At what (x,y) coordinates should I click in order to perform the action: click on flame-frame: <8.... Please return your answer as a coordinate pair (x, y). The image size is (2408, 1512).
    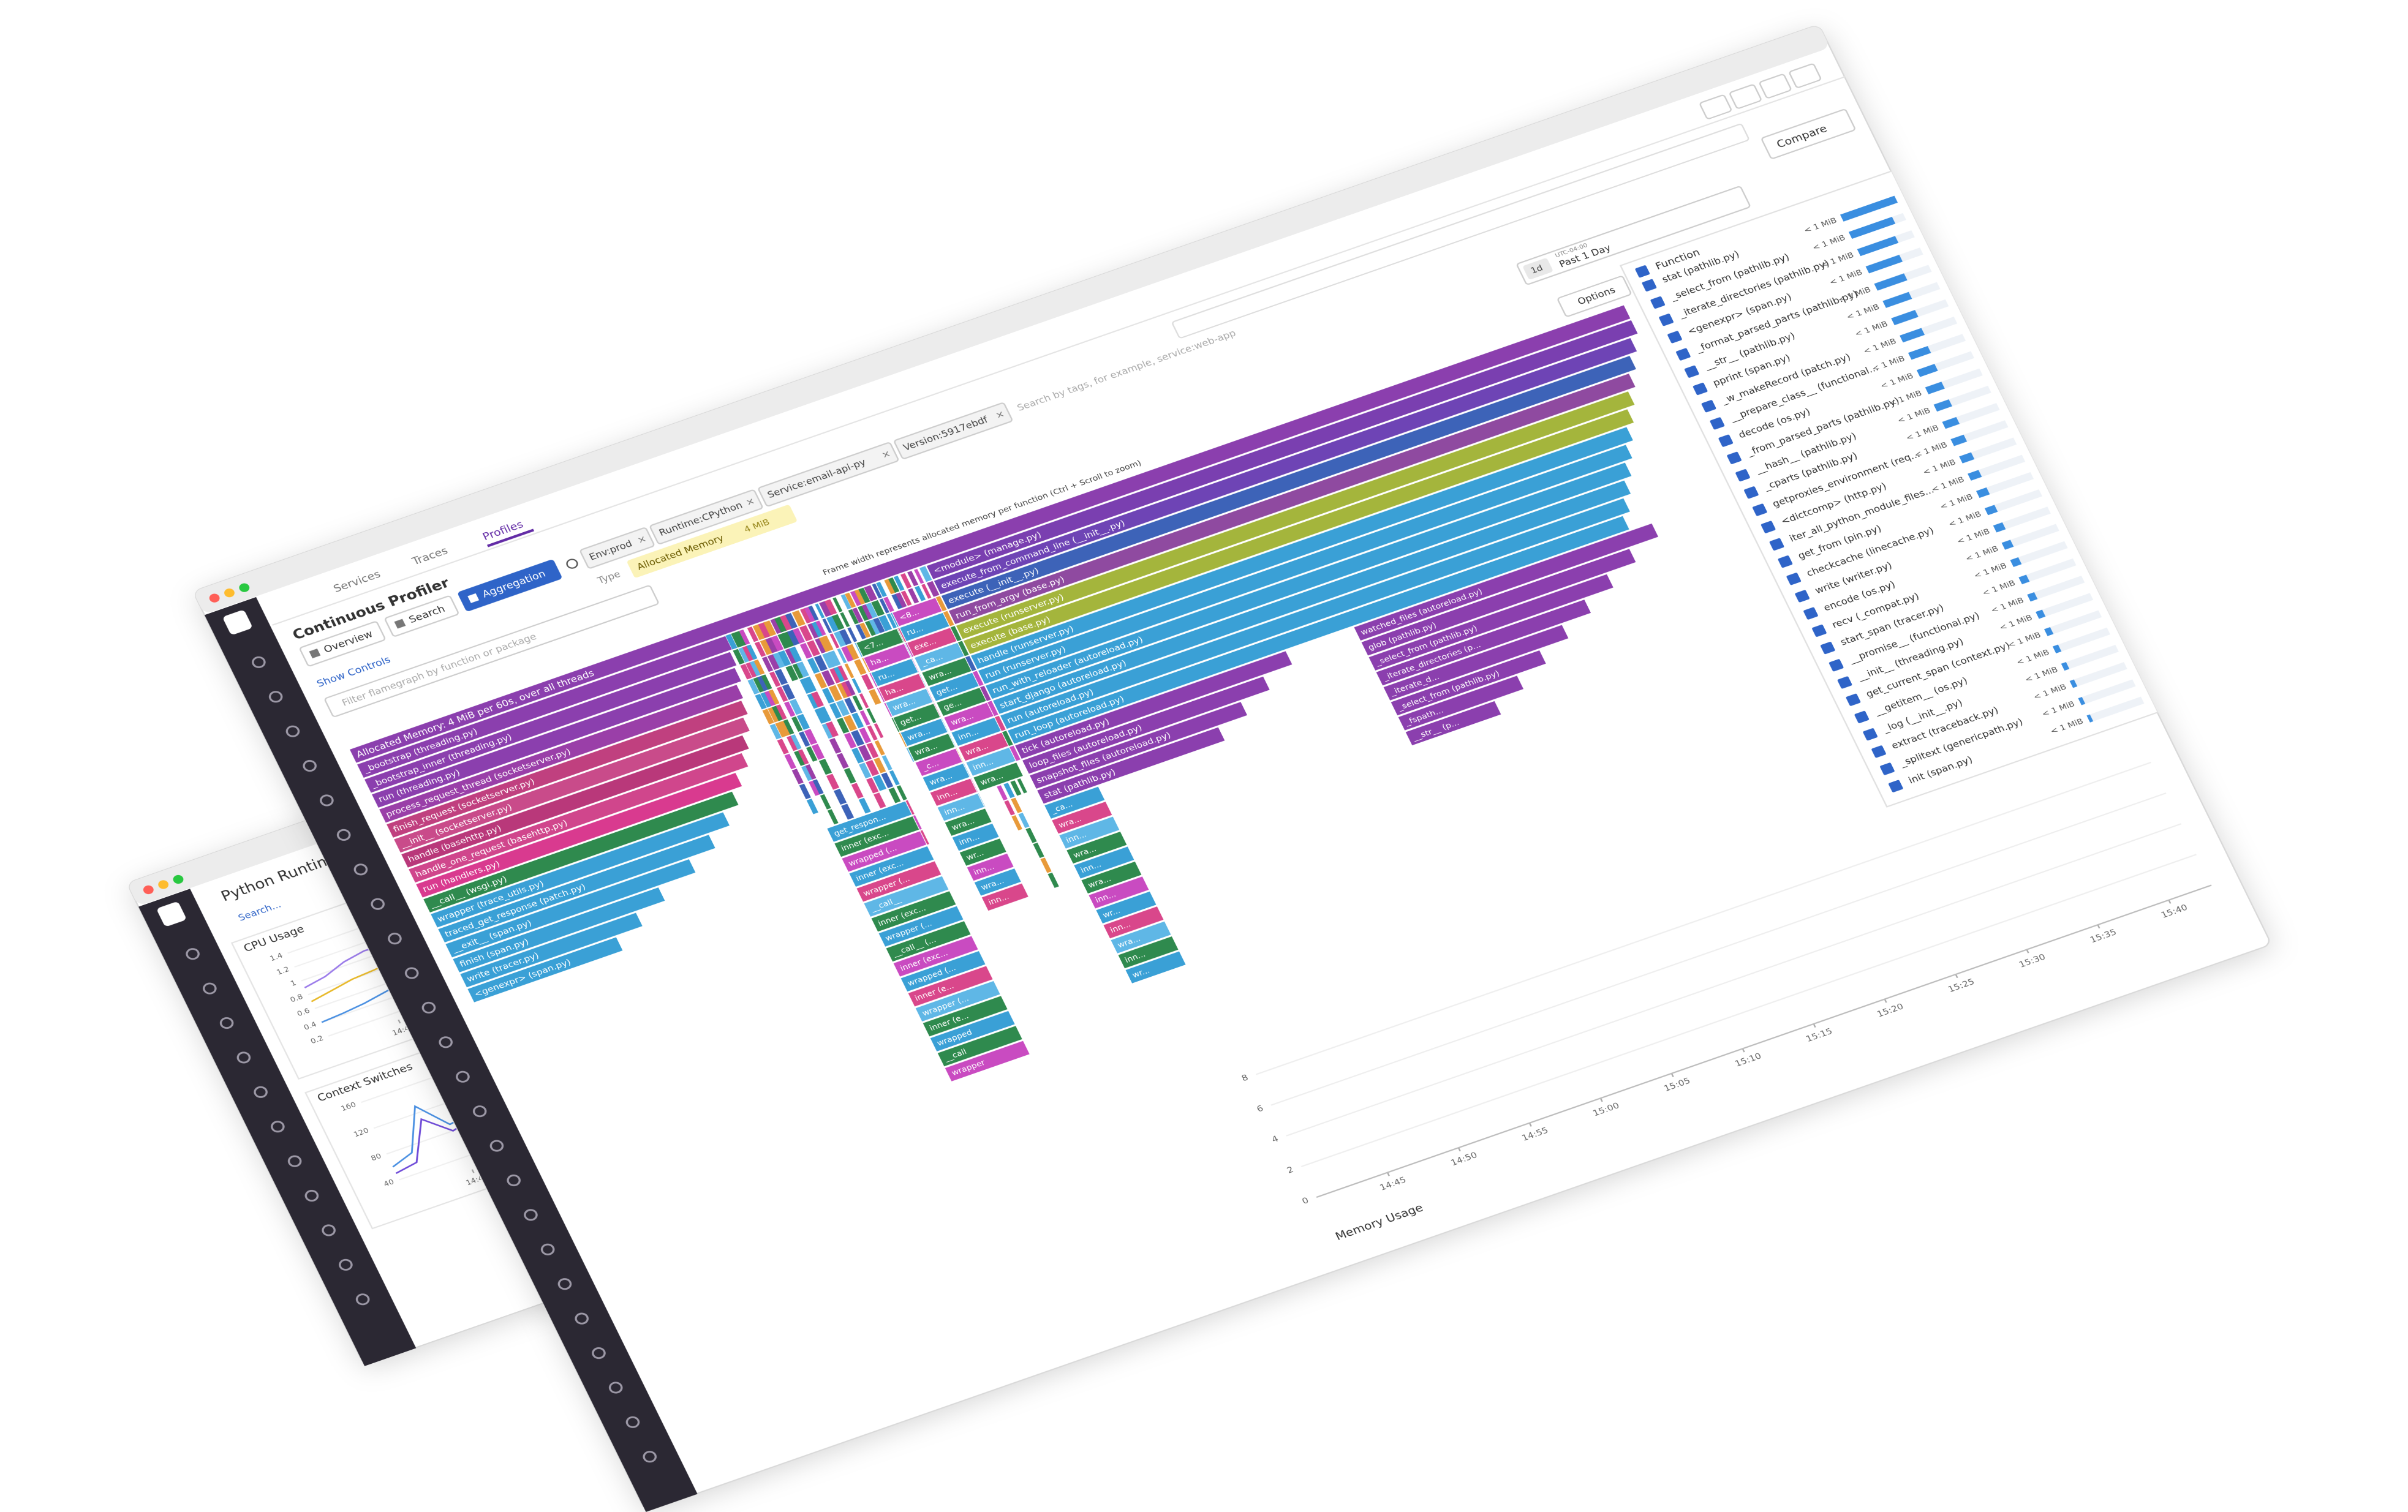
    Looking at the image, I should click on (917, 612).